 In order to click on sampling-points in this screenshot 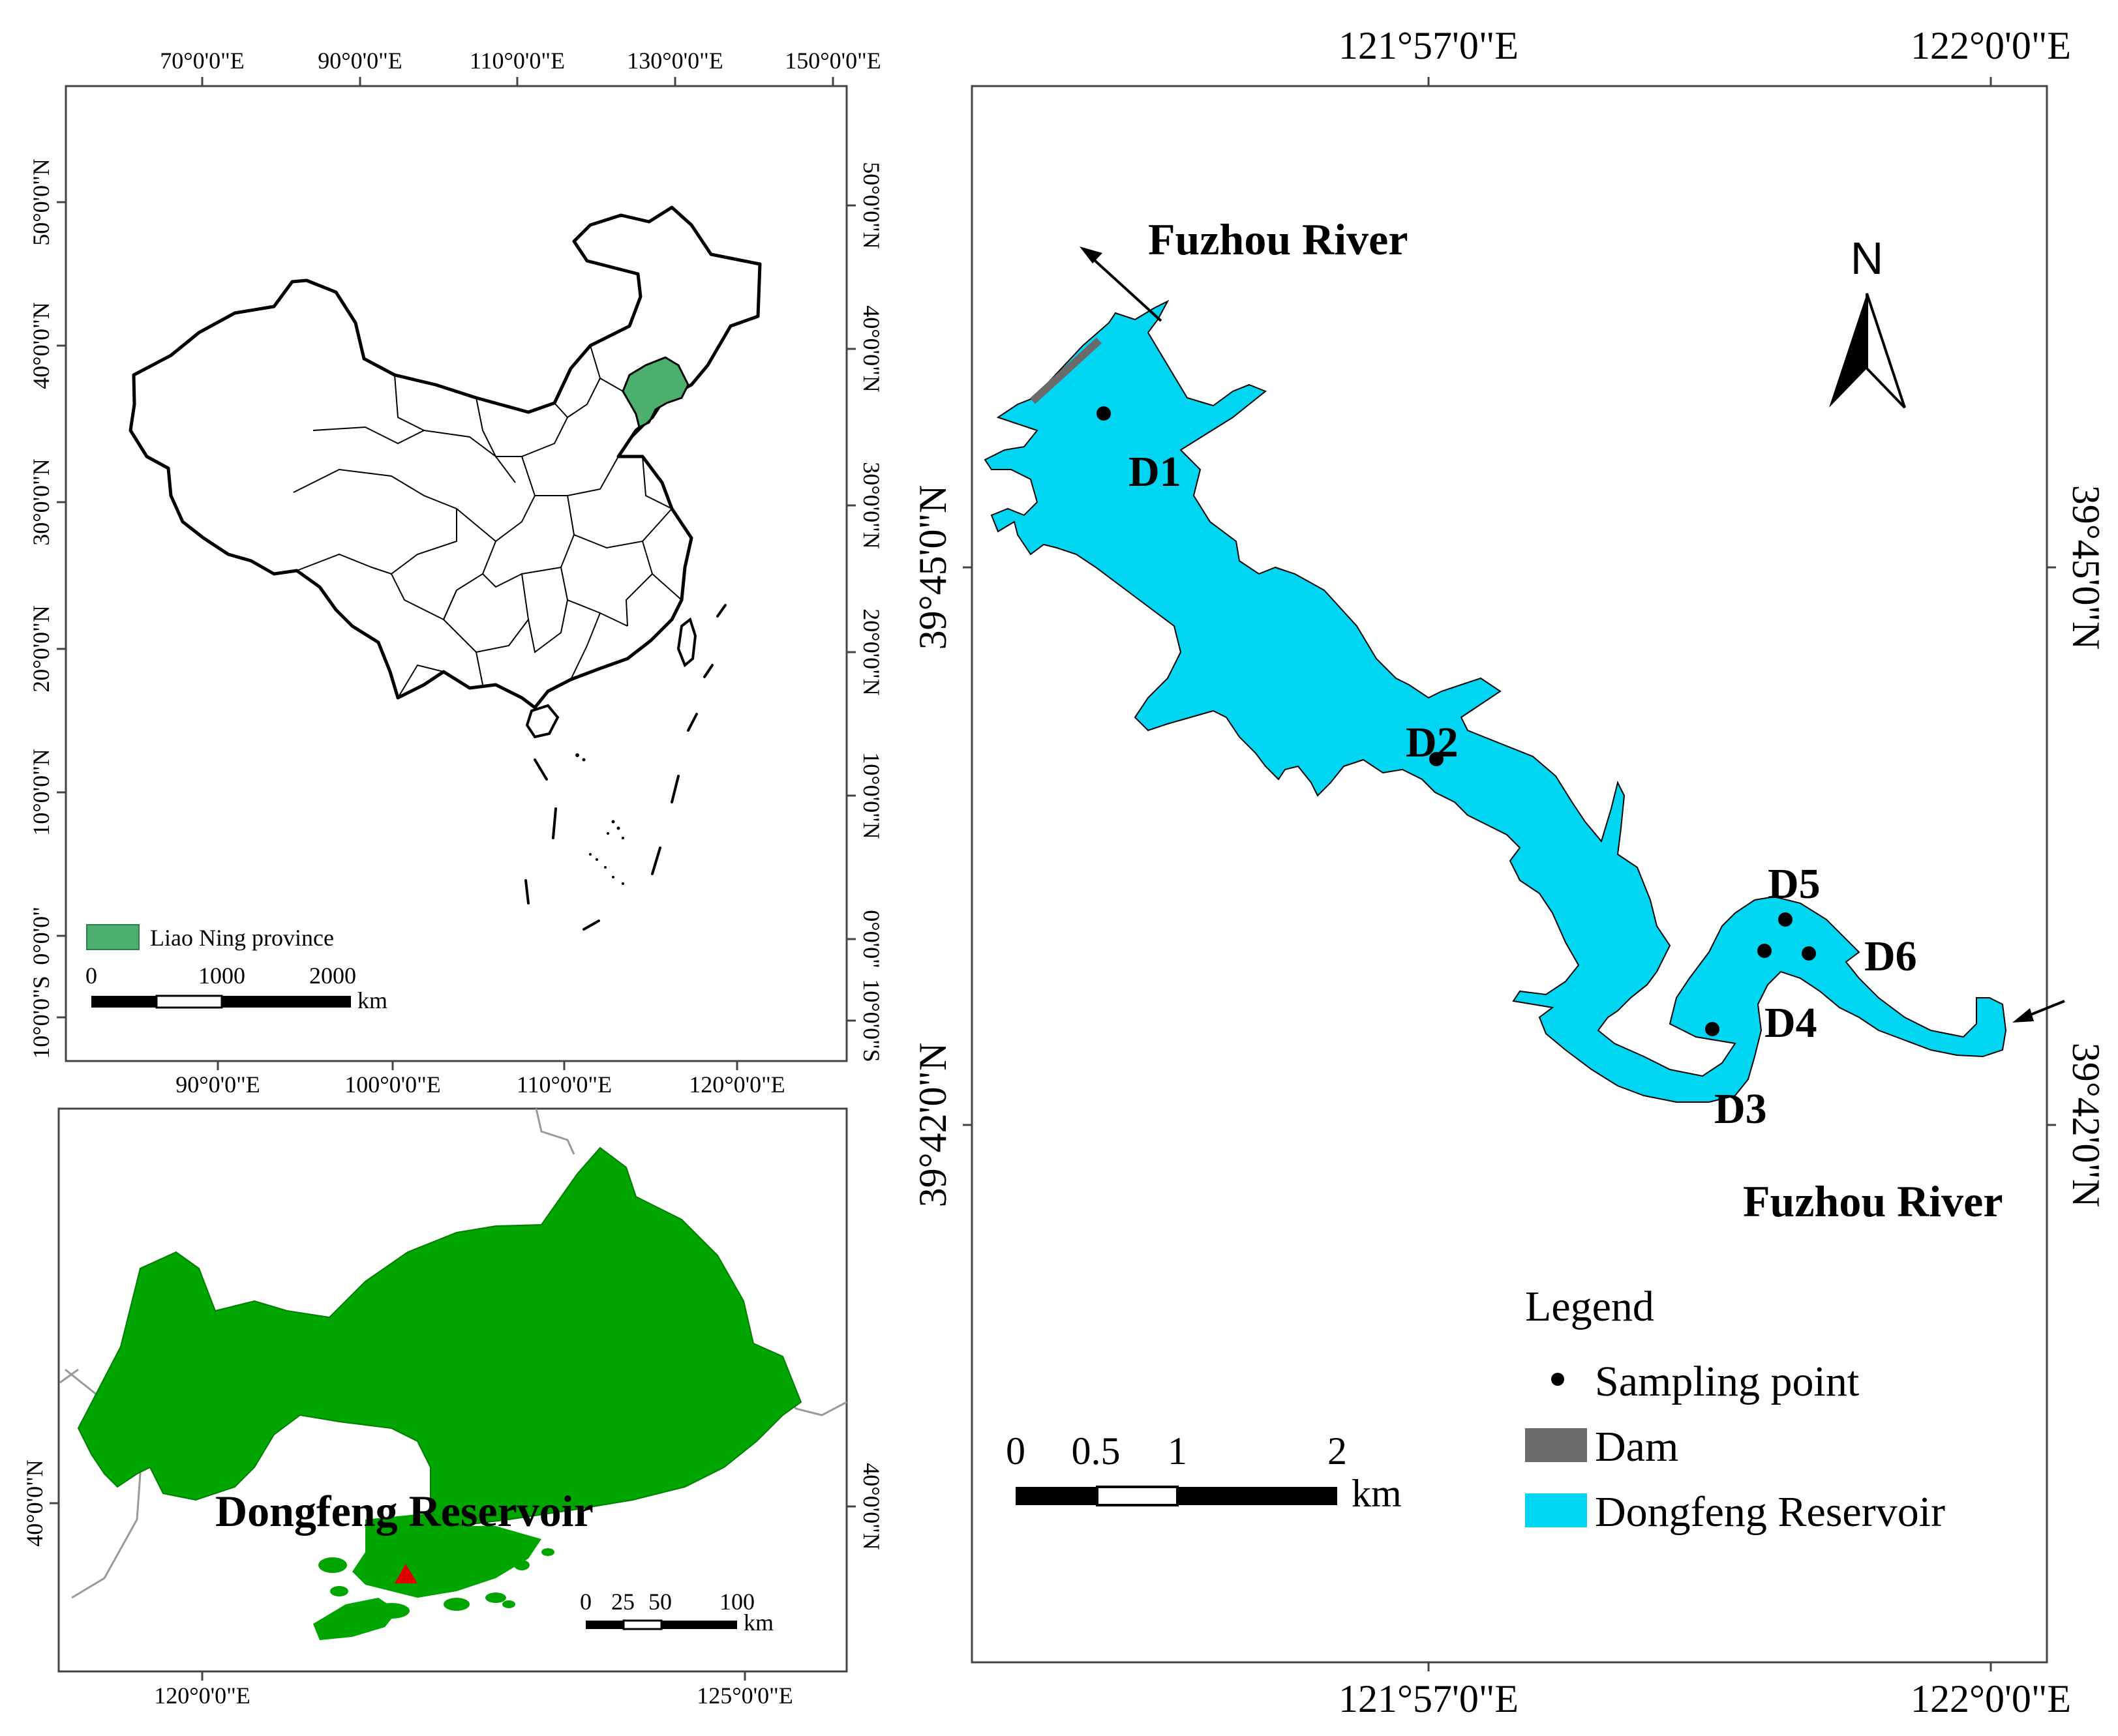, I will do `click(1456, 721)`.